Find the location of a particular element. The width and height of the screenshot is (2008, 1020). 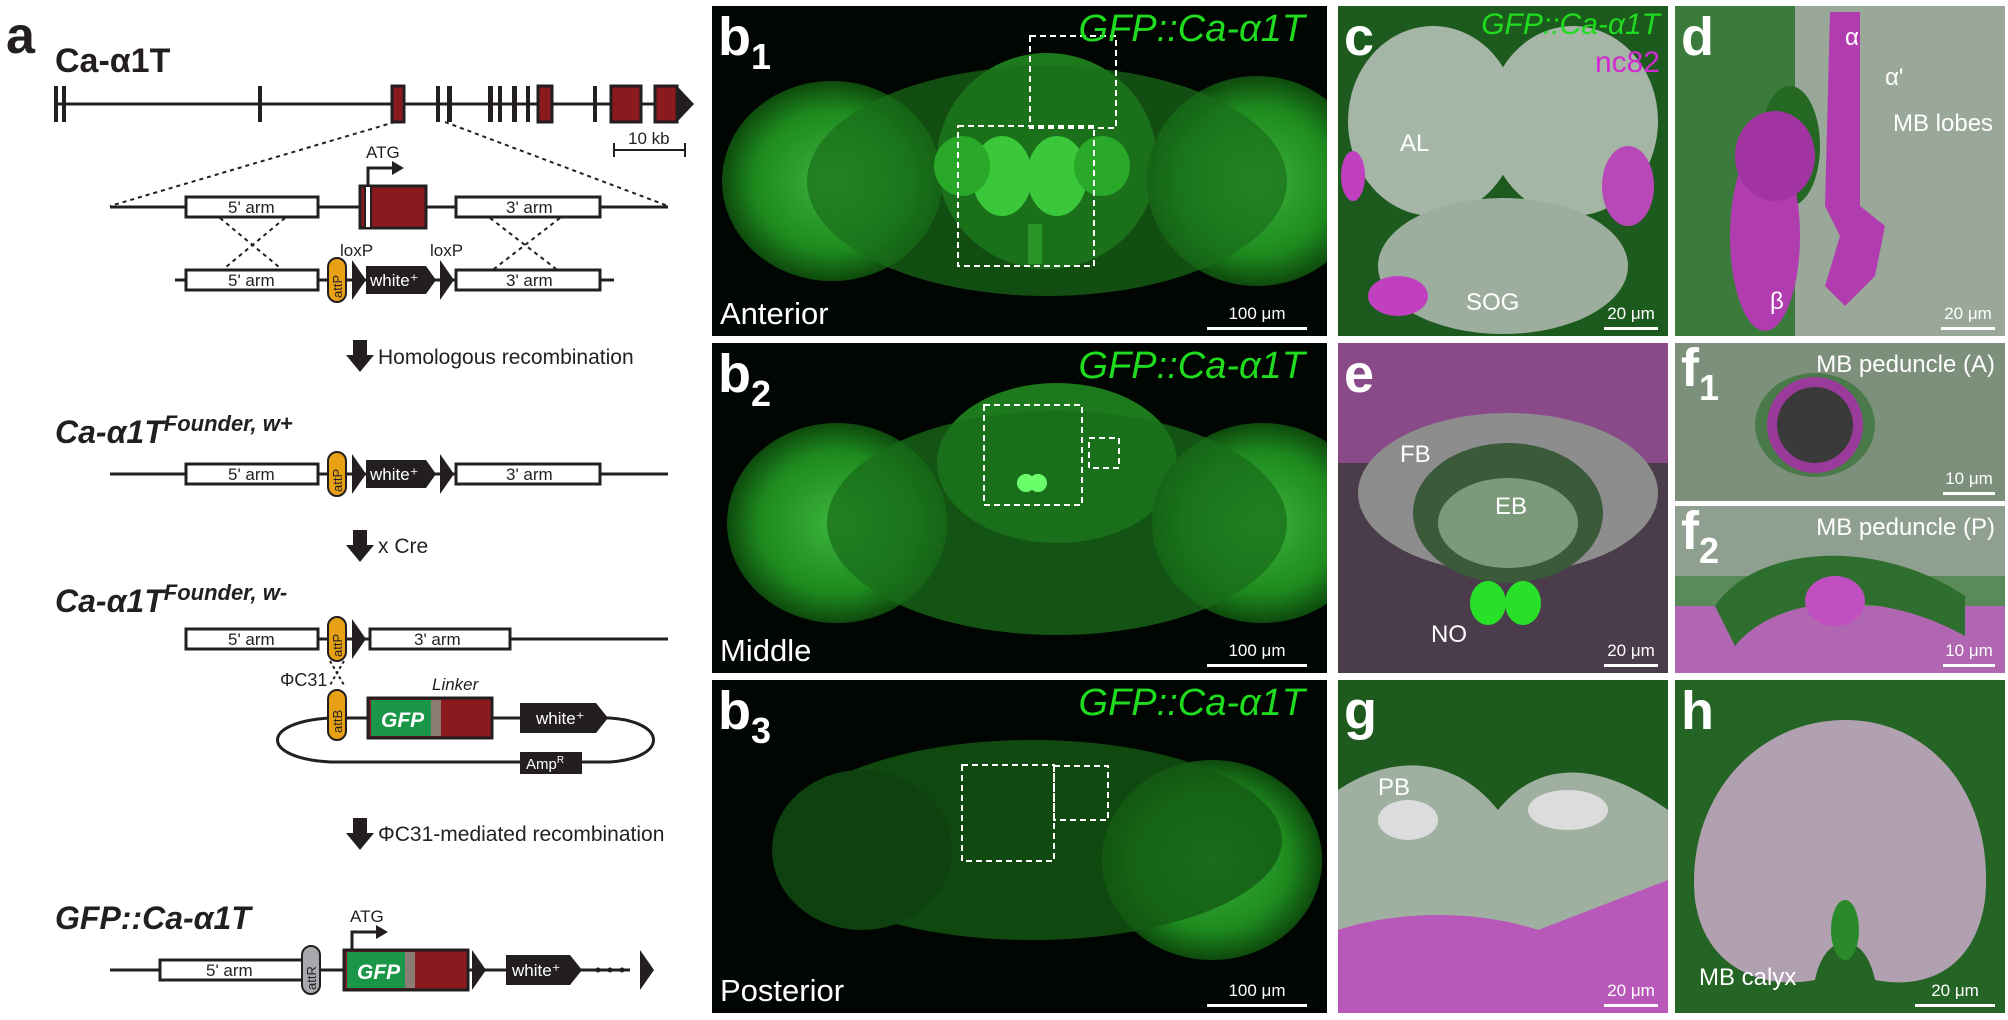

arm3-label-3: 3' arm is located at coordinates (529, 474).